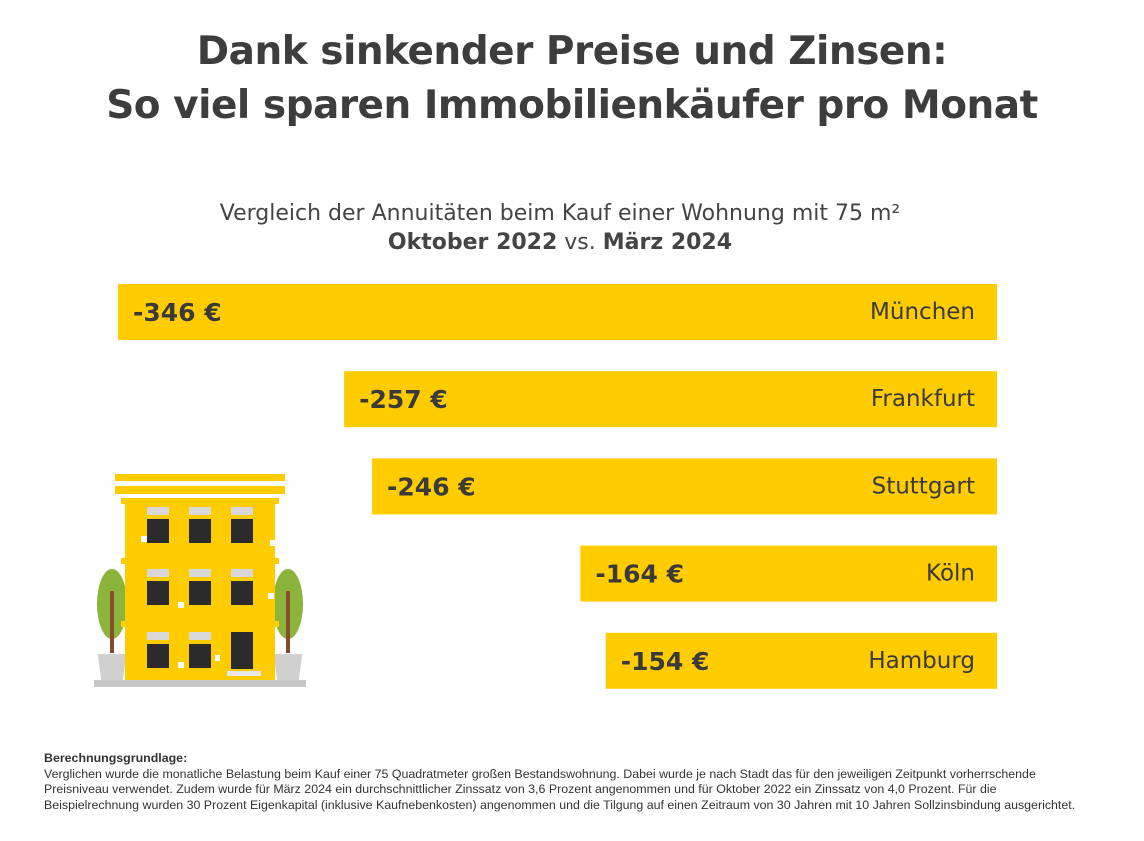  What do you see at coordinates (580, 242) in the screenshot?
I see `period-vs: vs.` at bounding box center [580, 242].